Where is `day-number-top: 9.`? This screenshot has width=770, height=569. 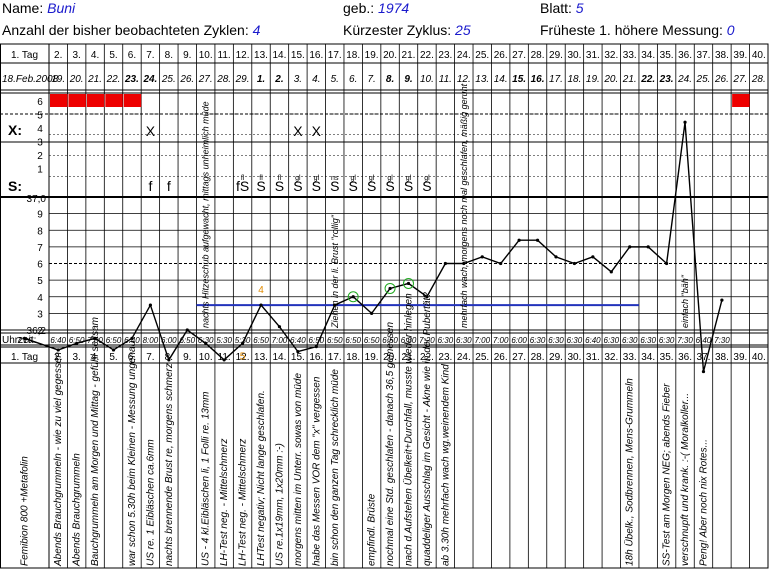
day-number-top: 9. is located at coordinates (187, 55).